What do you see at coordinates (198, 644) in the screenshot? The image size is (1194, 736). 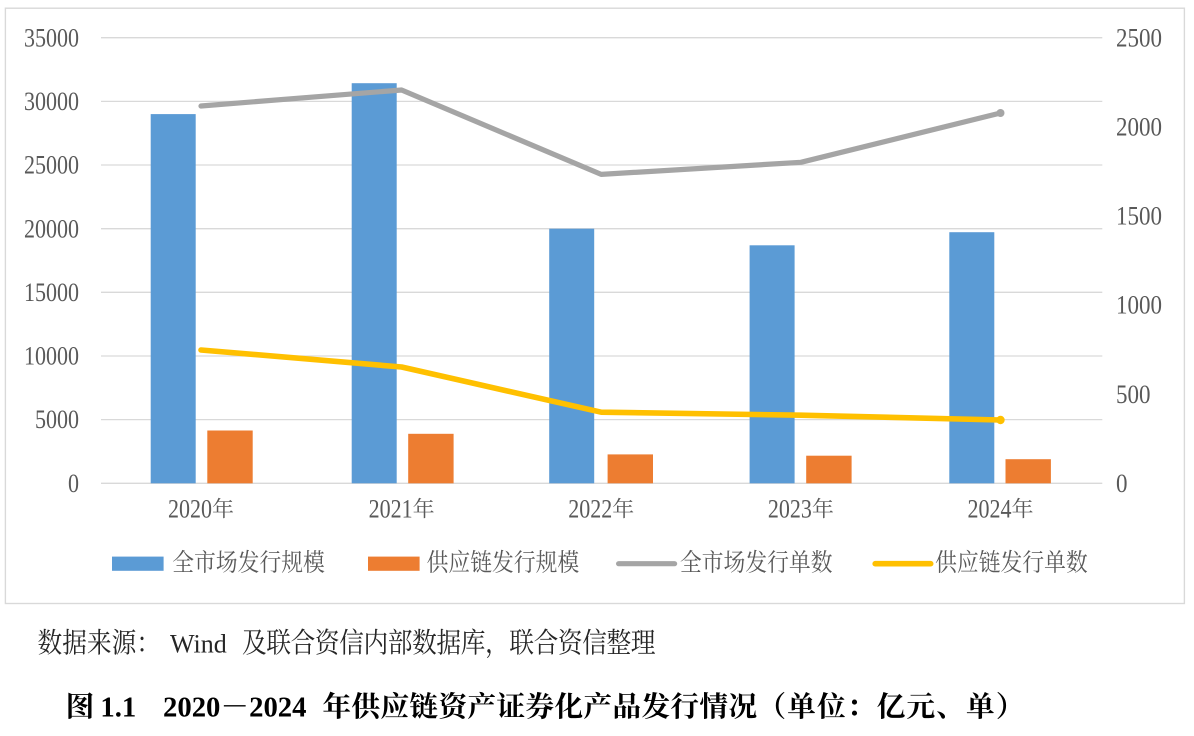 I see `svg-text: Wind` at bounding box center [198, 644].